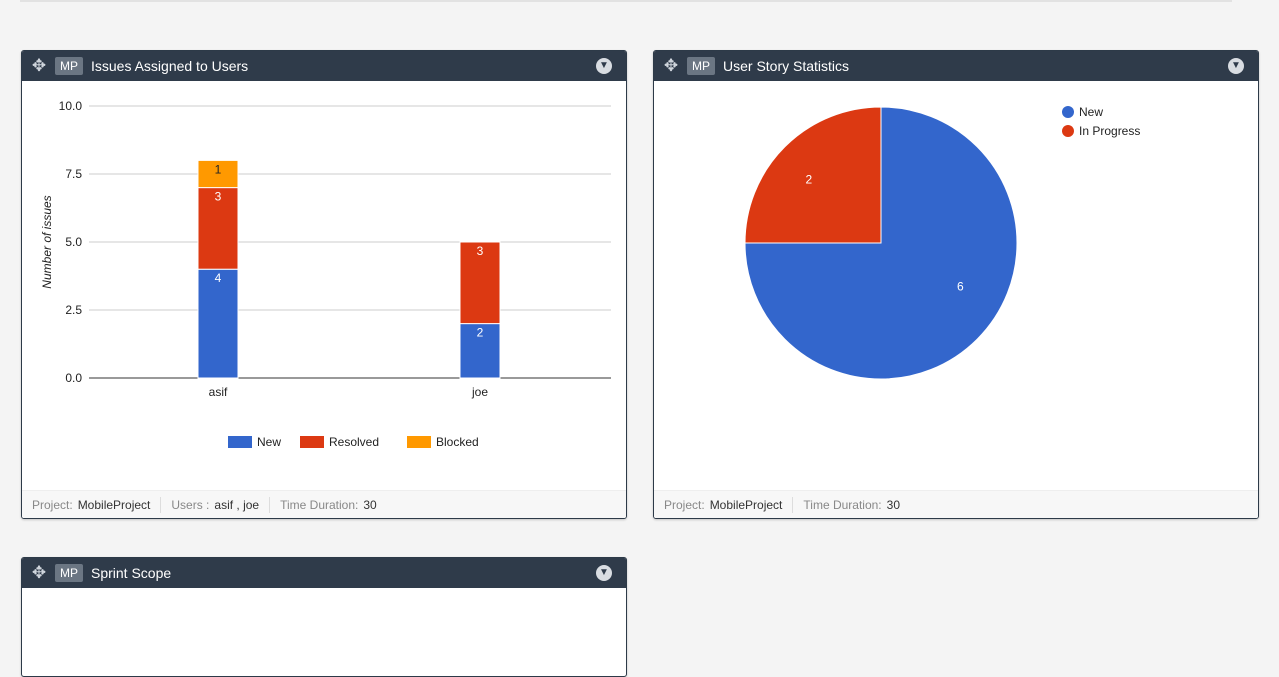  I want to click on data-label: 4, so click(218, 278).